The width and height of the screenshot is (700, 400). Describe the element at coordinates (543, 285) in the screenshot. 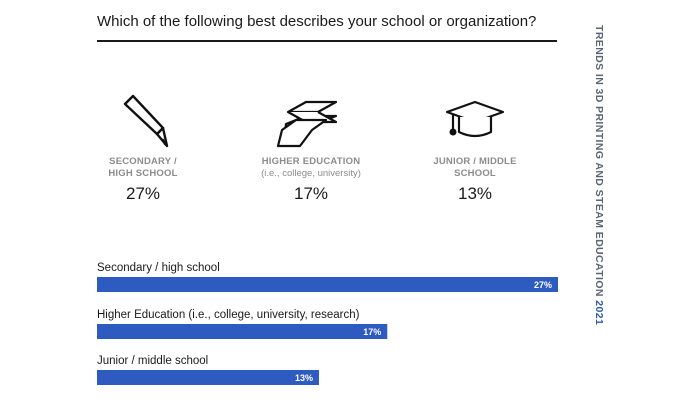

I see `bar-value-label: 27%` at that location.